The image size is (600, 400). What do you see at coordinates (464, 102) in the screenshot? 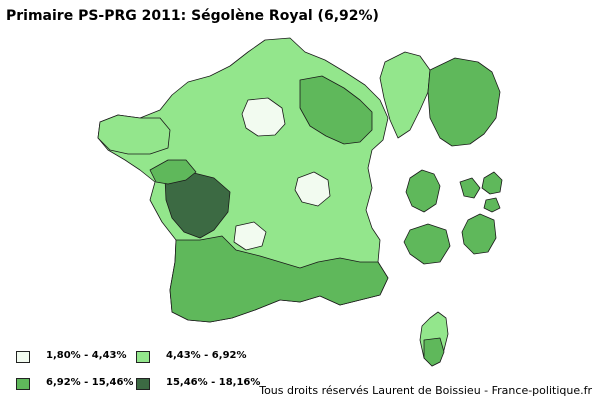
I see `inset-paris-east` at bounding box center [464, 102].